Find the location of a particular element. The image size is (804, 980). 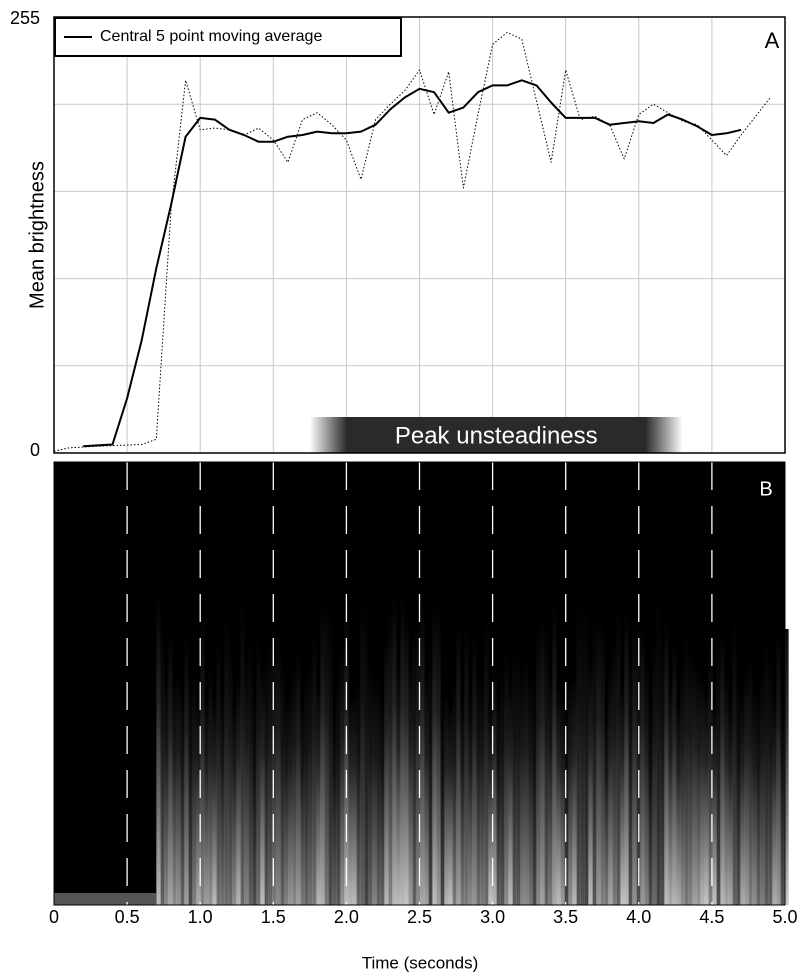

x-tick-label: 2.0 is located at coordinates (346, 917).